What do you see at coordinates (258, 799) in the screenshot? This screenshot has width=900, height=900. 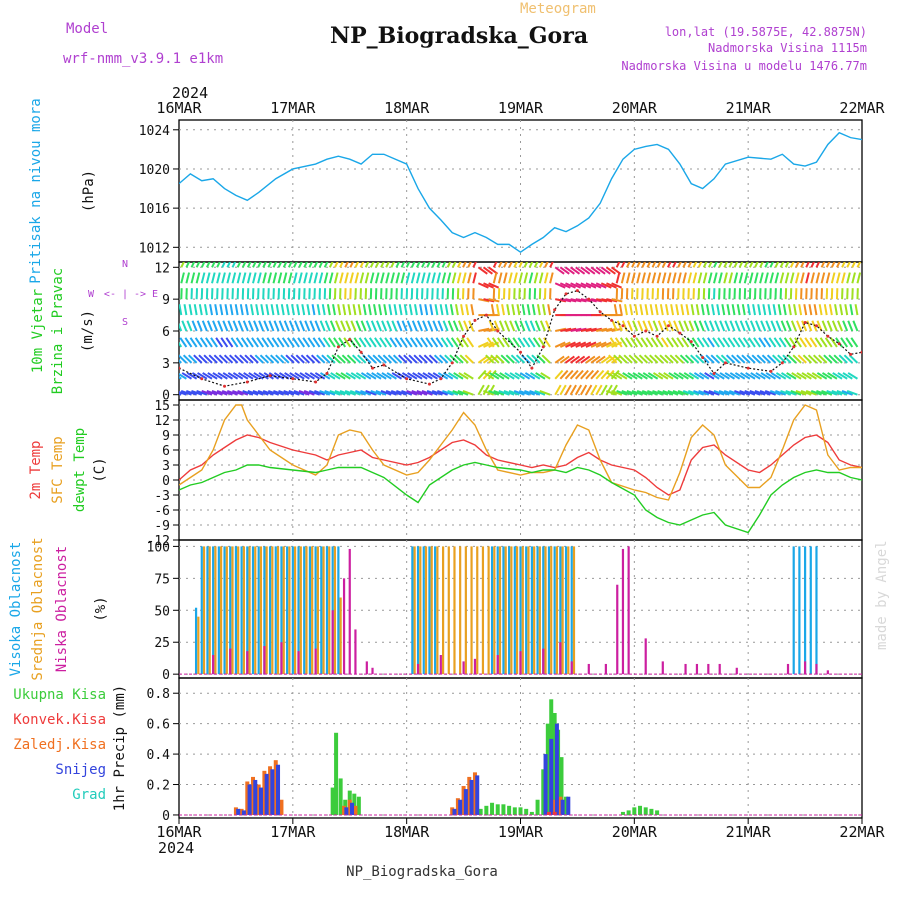 I see `bar-zaledj-kisa` at bounding box center [258, 799].